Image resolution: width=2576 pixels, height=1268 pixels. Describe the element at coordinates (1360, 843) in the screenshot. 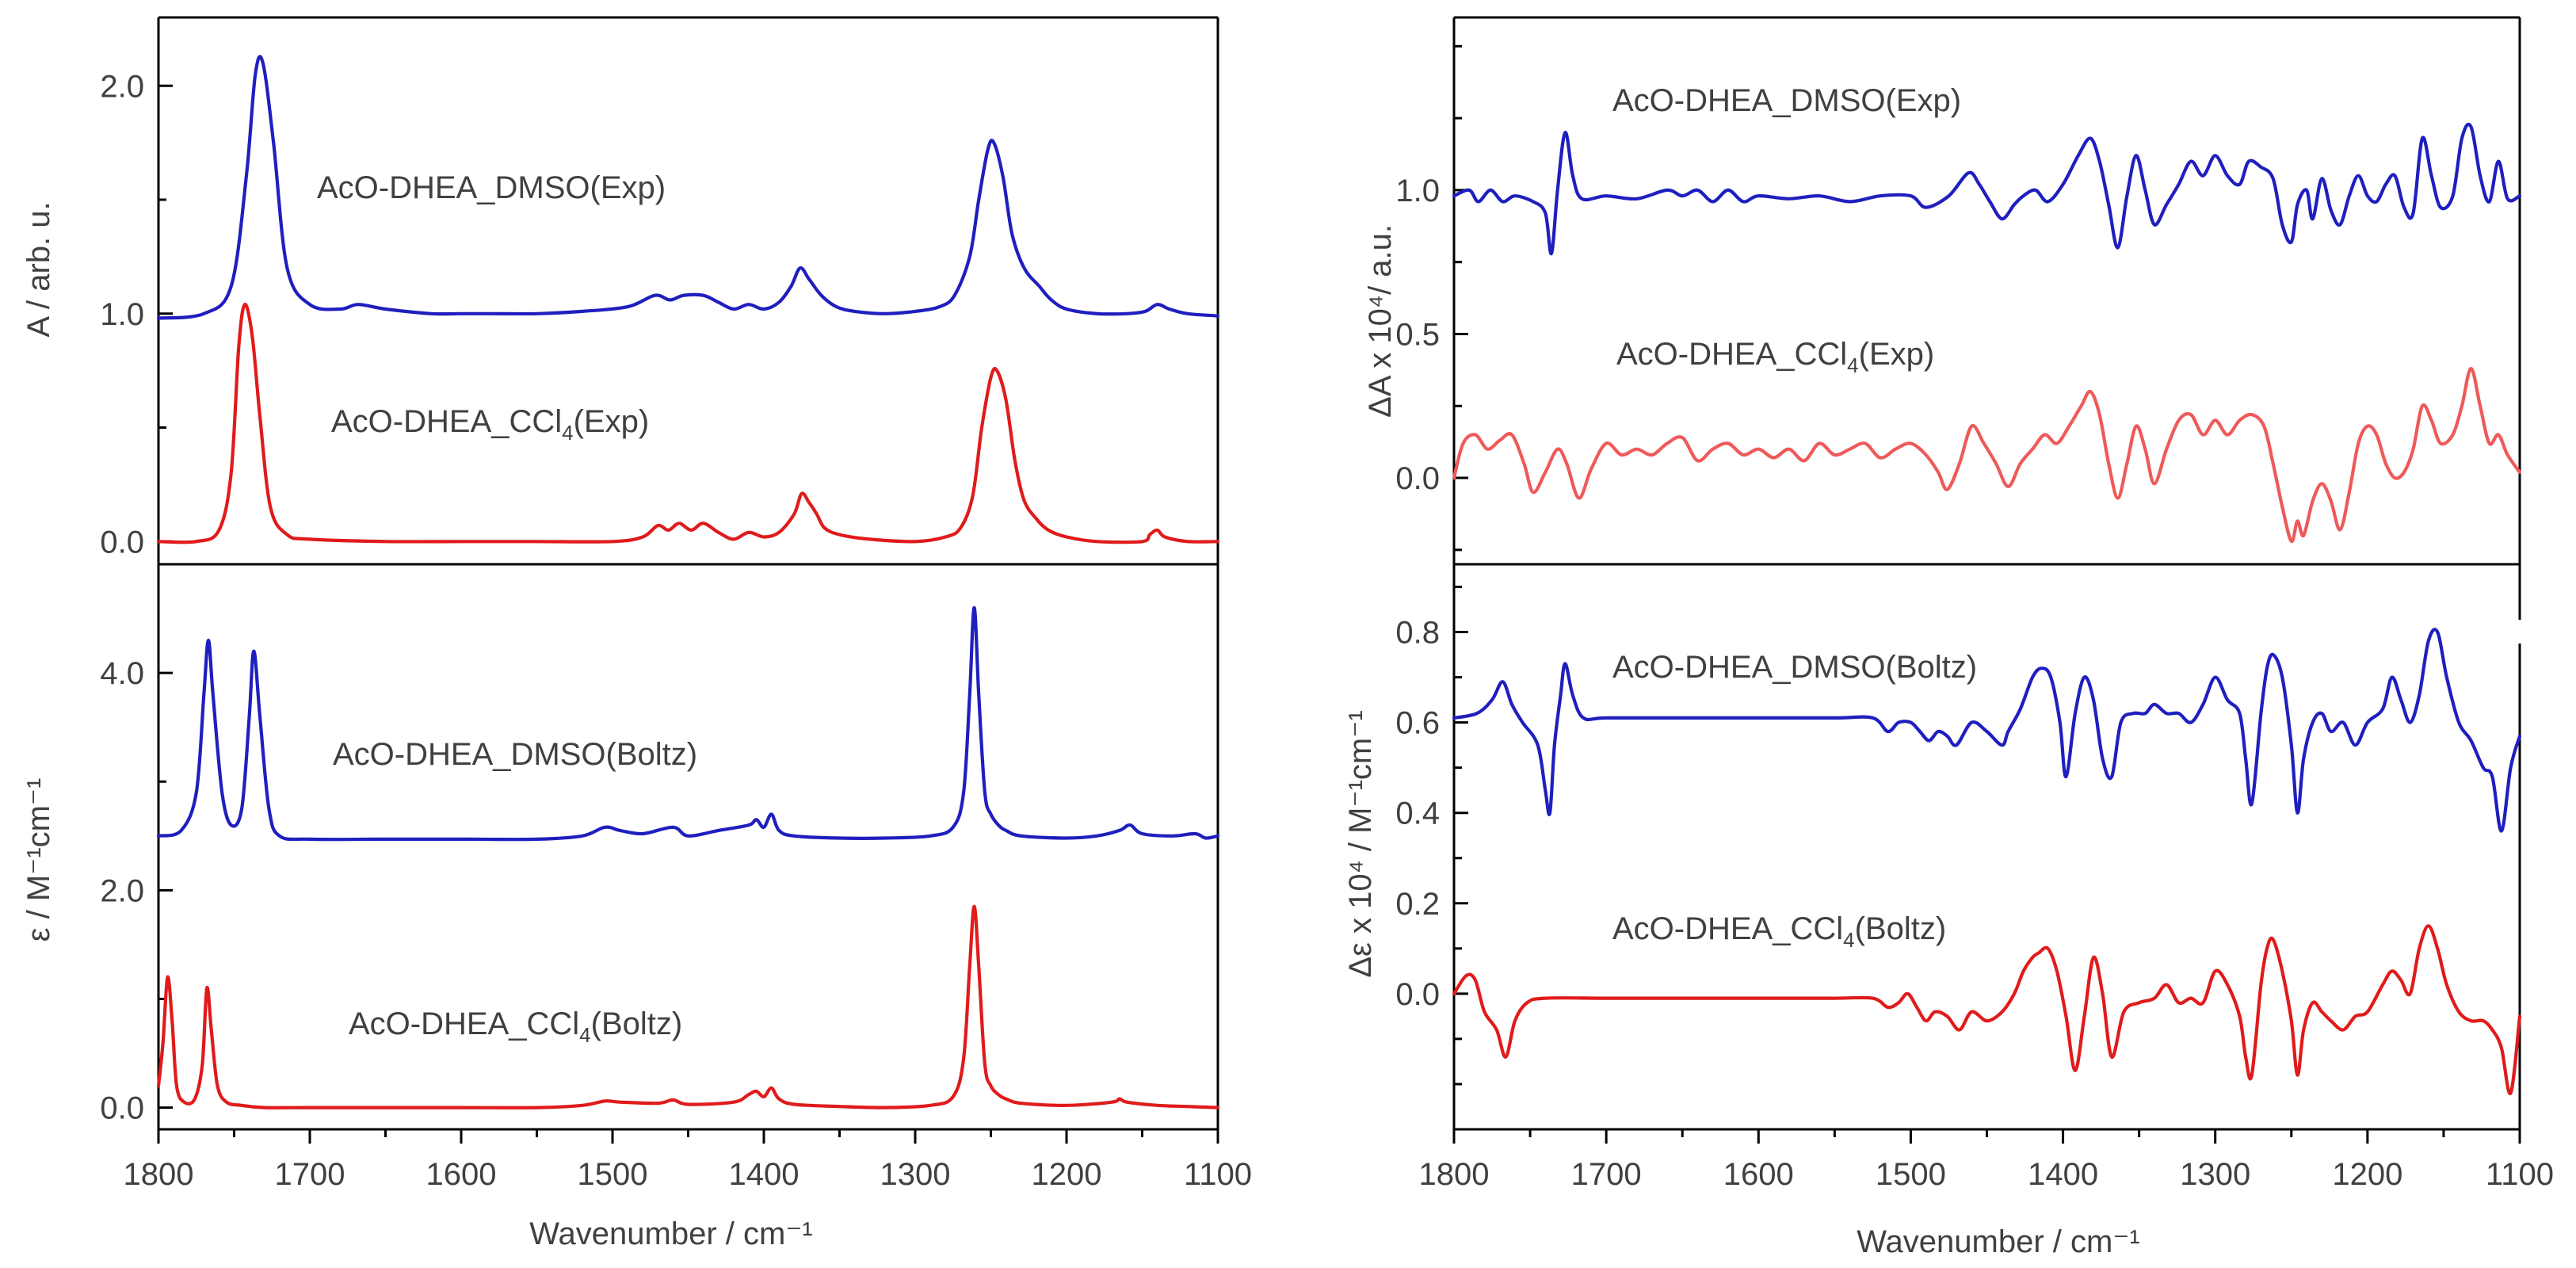

I see `ylabel-vcd-boltzmann: Δε x 10⁴ / M⁻¹cm⁻¹` at that location.